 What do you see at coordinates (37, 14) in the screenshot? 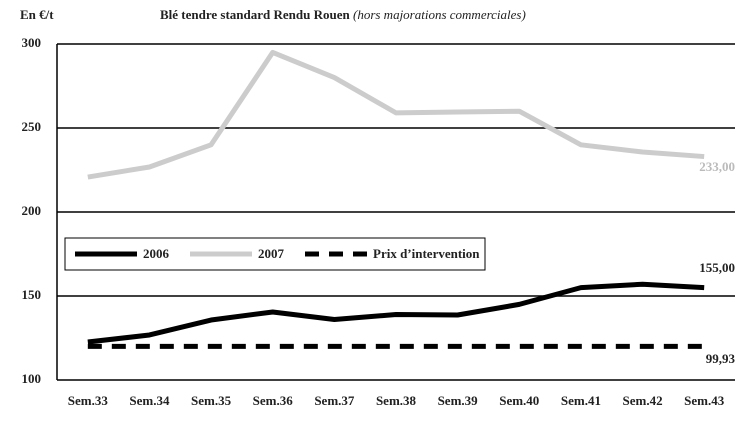
I see `y-axis-label: En €/t` at bounding box center [37, 14].